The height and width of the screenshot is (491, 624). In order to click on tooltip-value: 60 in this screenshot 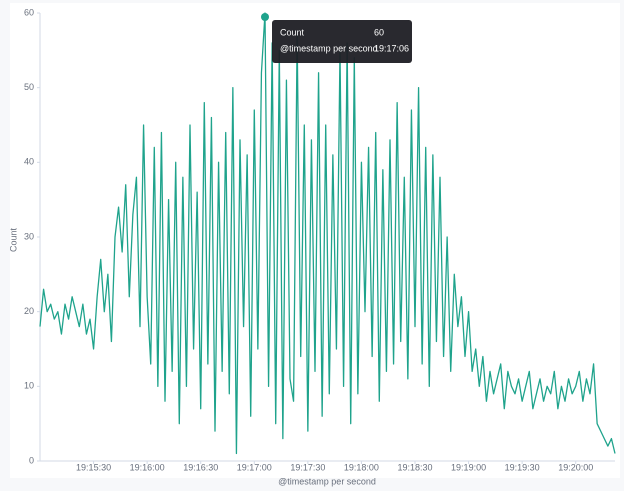, I will do `click(379, 32)`.